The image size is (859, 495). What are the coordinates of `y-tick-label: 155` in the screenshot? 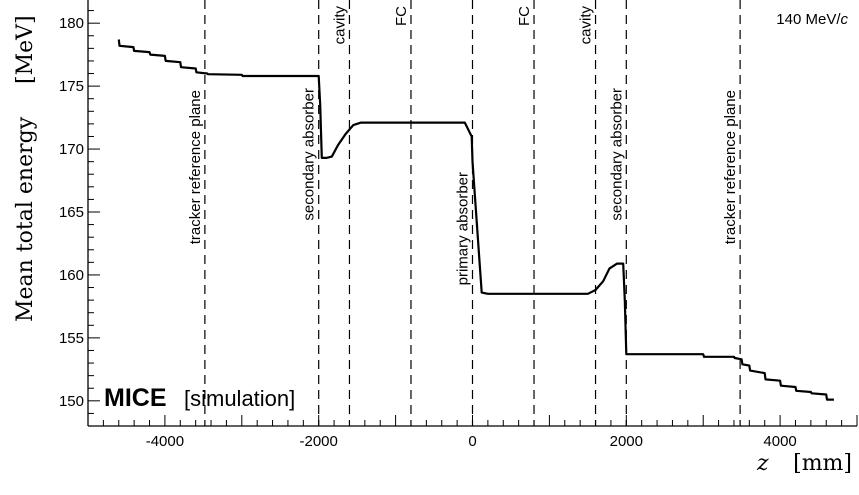 It's located at (71, 338).